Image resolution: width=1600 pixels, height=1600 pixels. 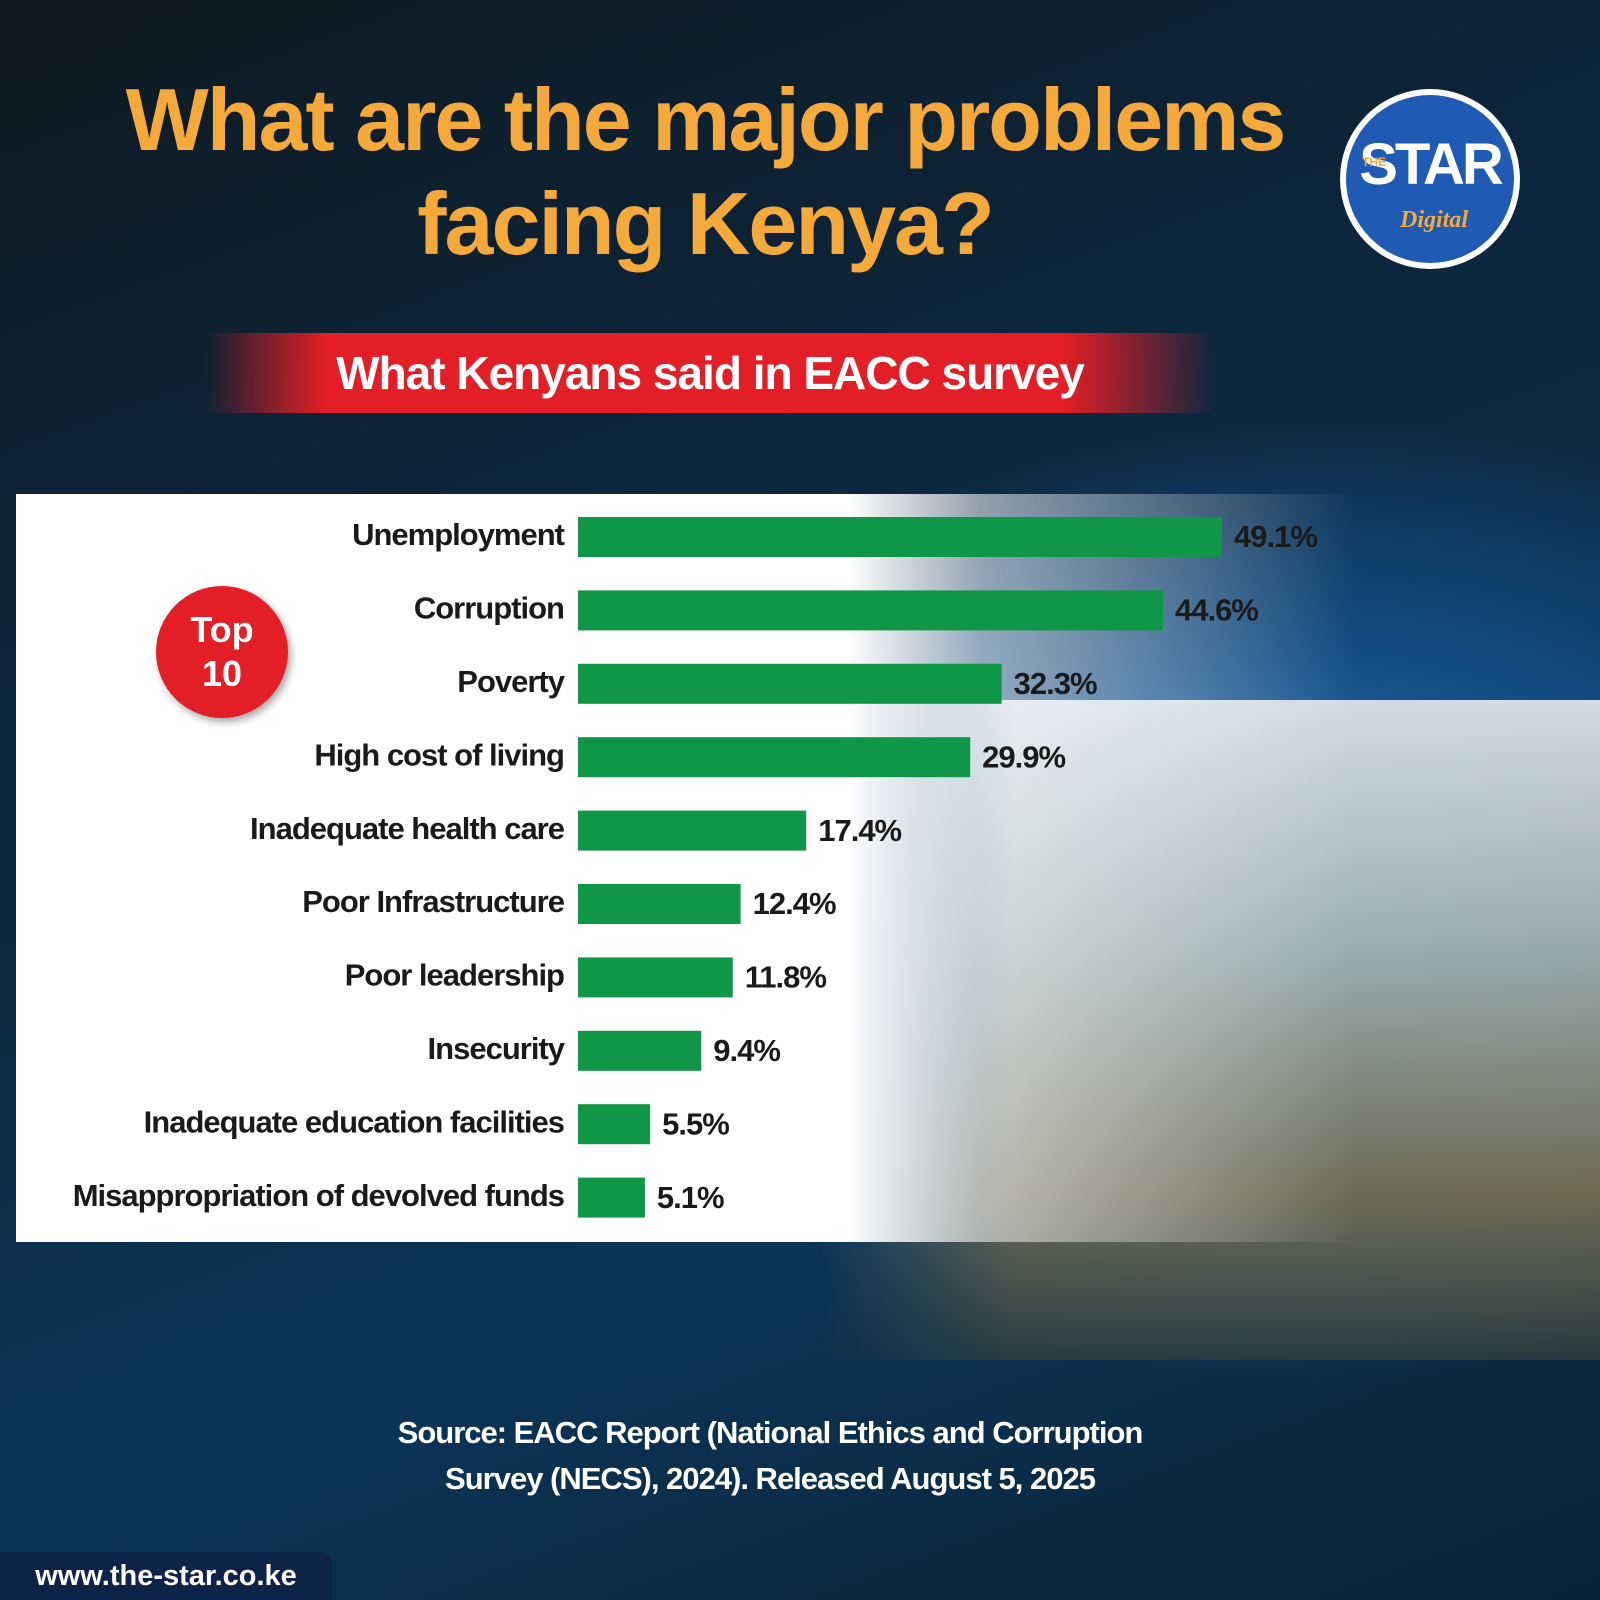 What do you see at coordinates (454, 975) in the screenshot?
I see `category-label: Poor leadership` at bounding box center [454, 975].